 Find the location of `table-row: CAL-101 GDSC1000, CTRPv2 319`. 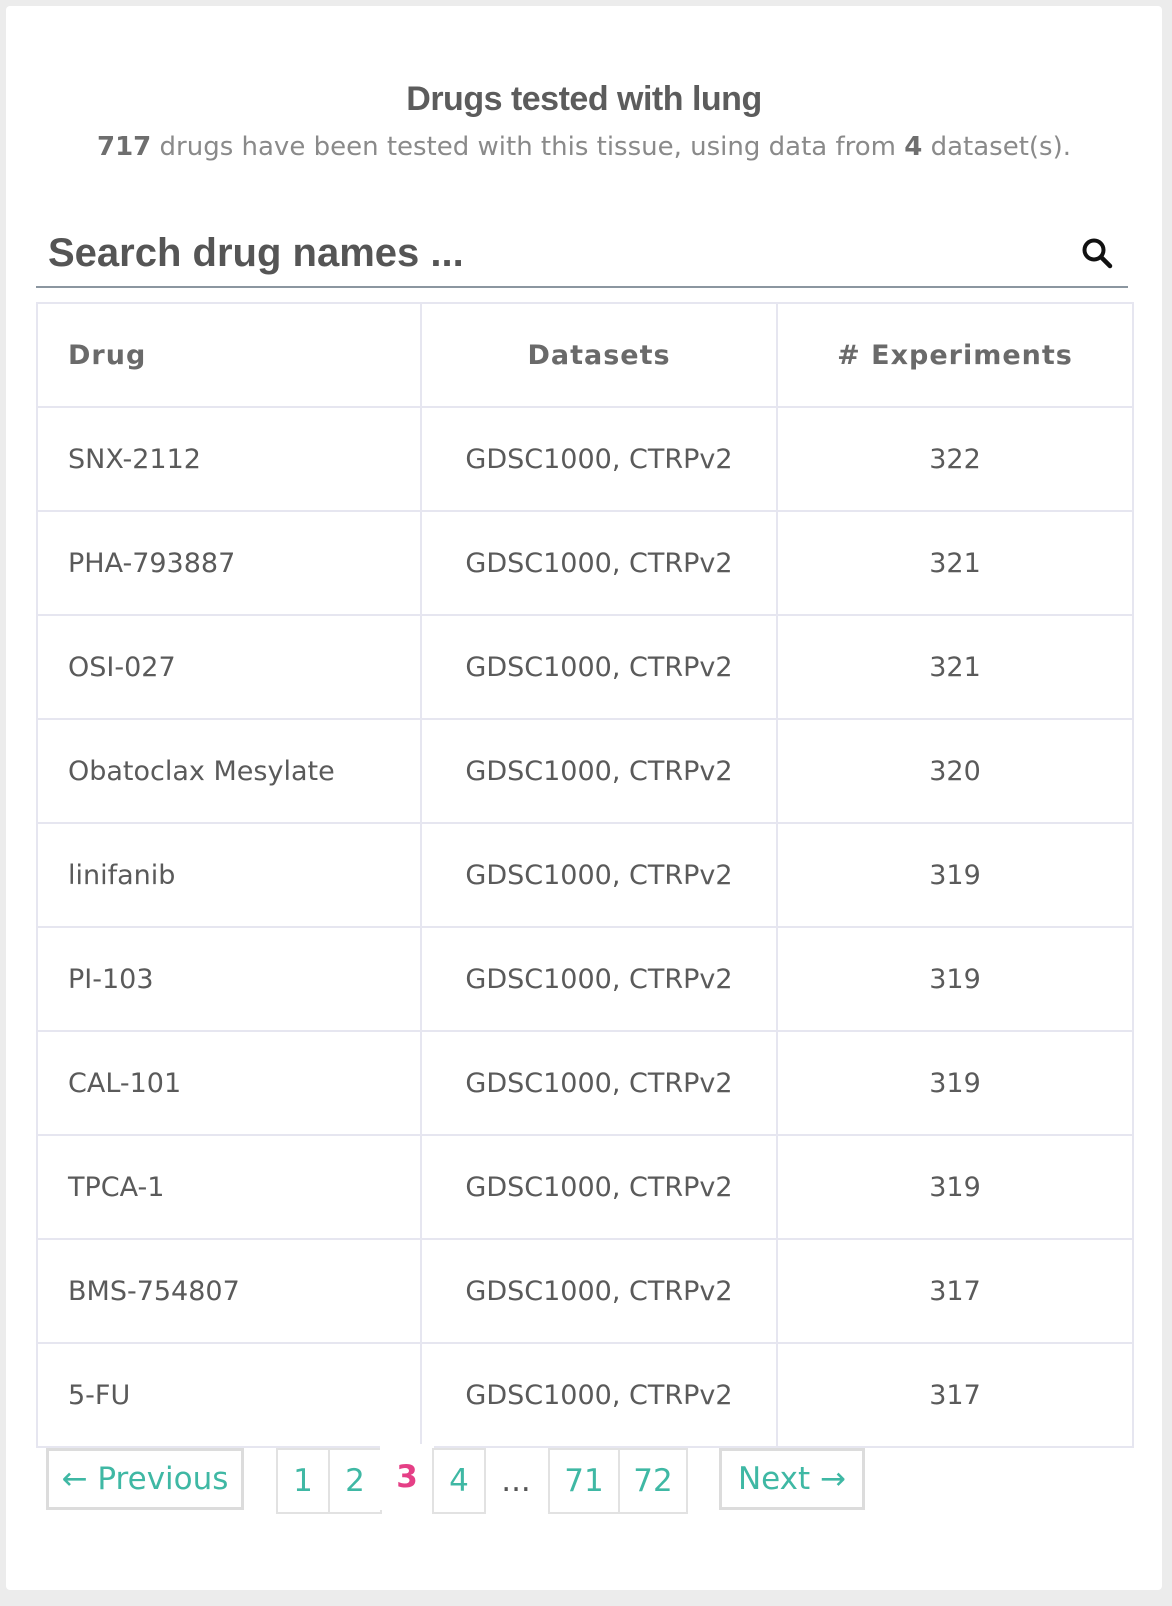

table-row: CAL-101 GDSC1000, CTRPv2 319 is located at coordinates (585, 1083).